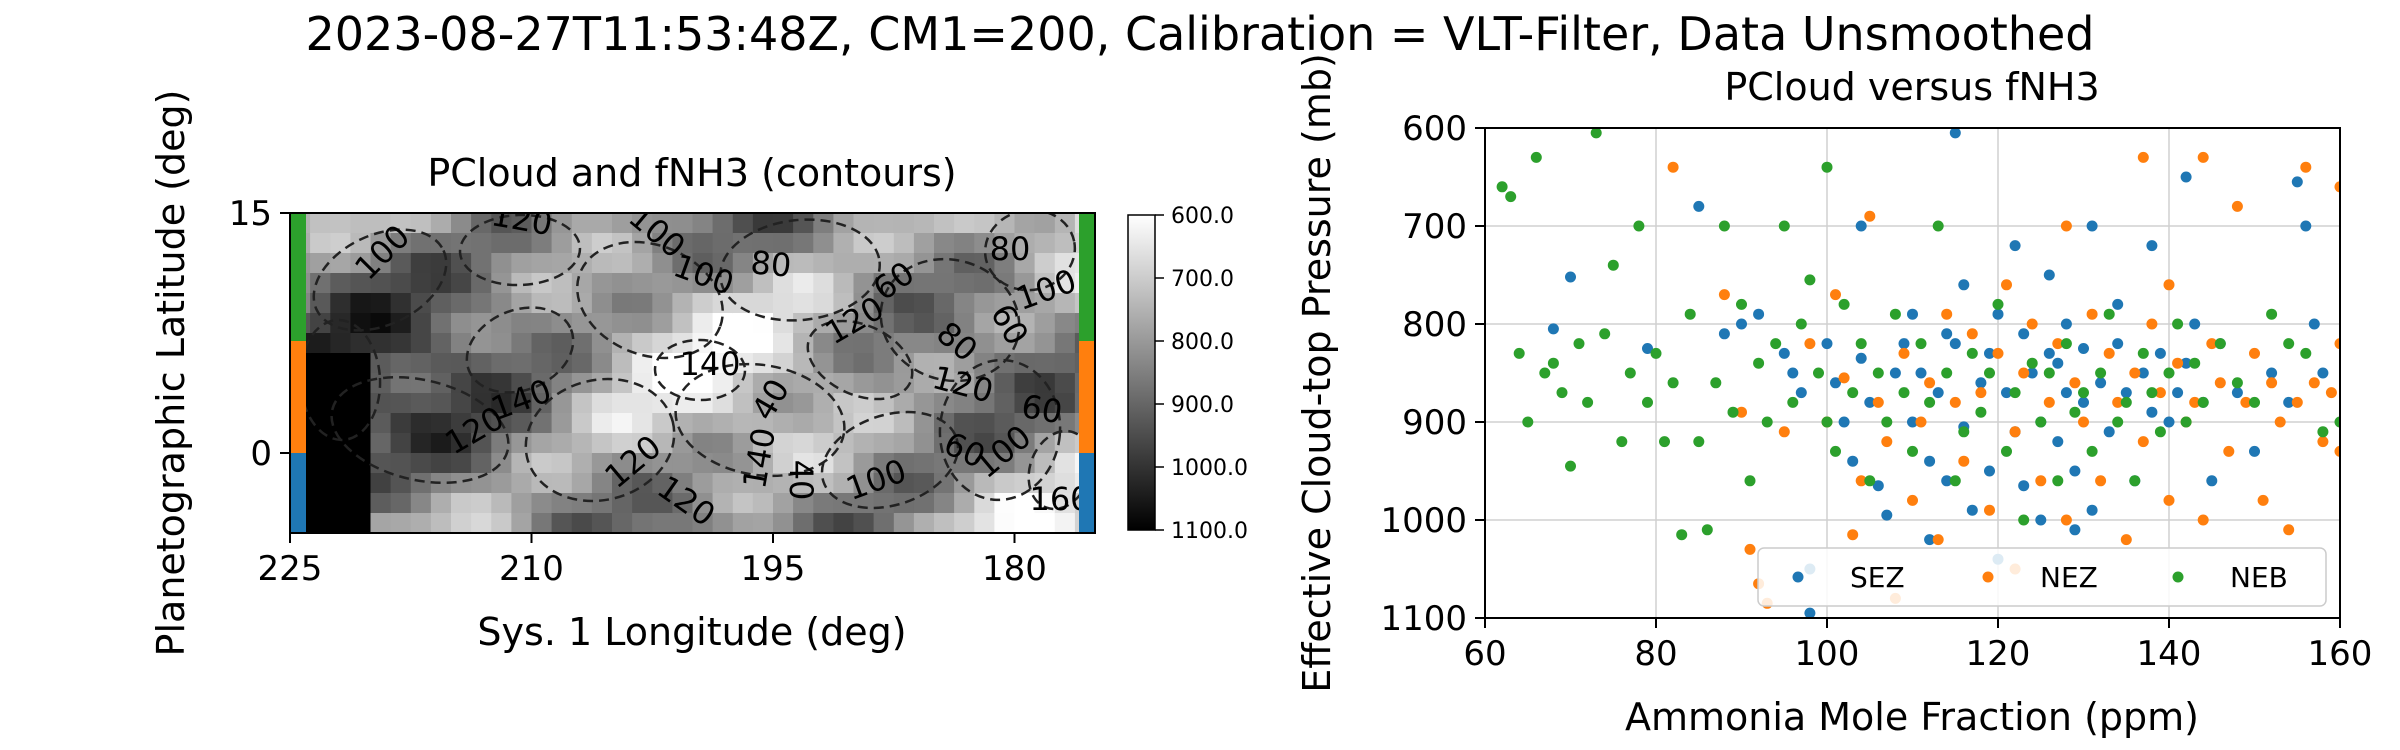  What do you see at coordinates (1014, 569) in the screenshot?
I see `x-tick-label: 180` at bounding box center [1014, 569].